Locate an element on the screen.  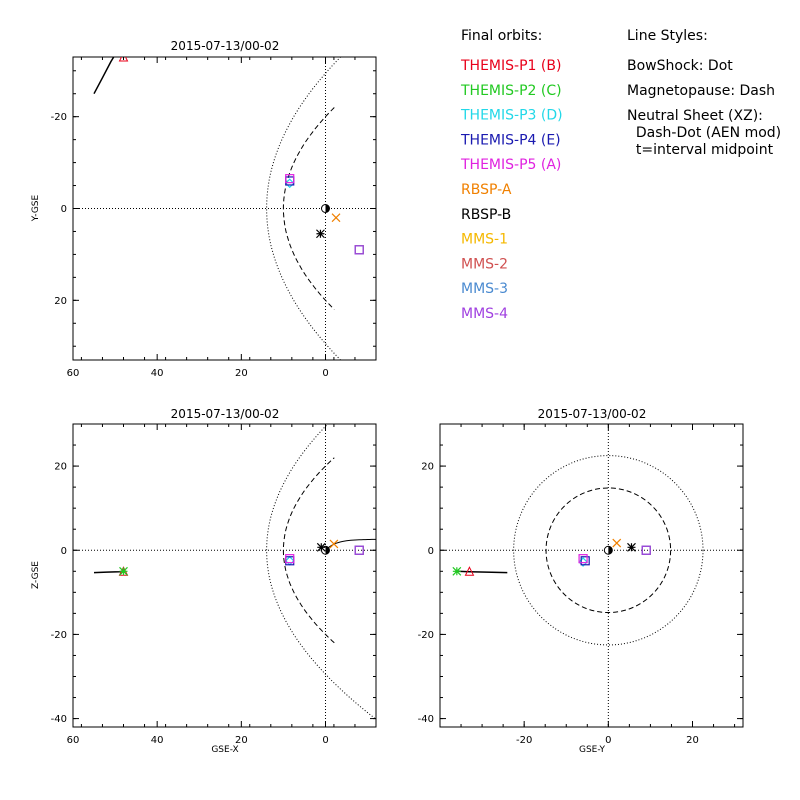
panel-0-ytick-label-1: 0 is located at coordinates (64, 209).